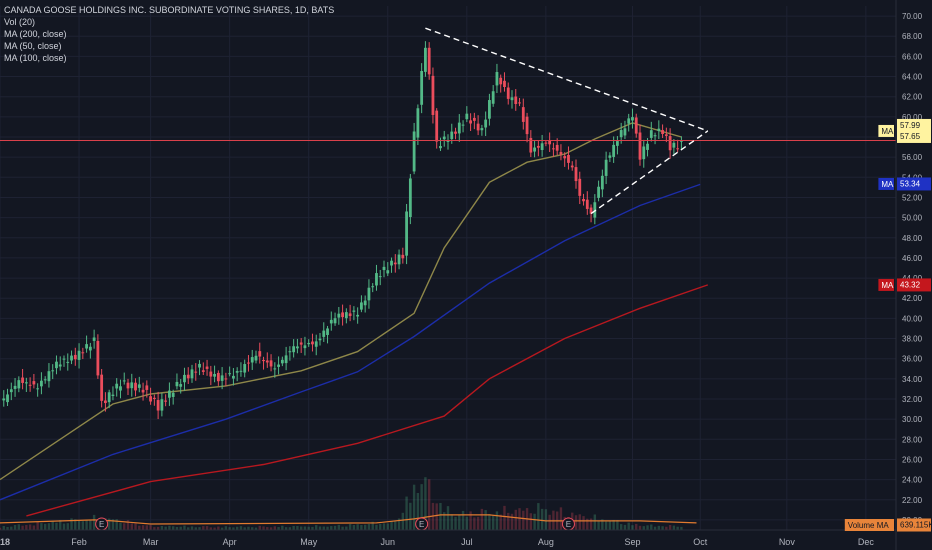  I want to click on y-tick-label: 62.00, so click(912, 97).